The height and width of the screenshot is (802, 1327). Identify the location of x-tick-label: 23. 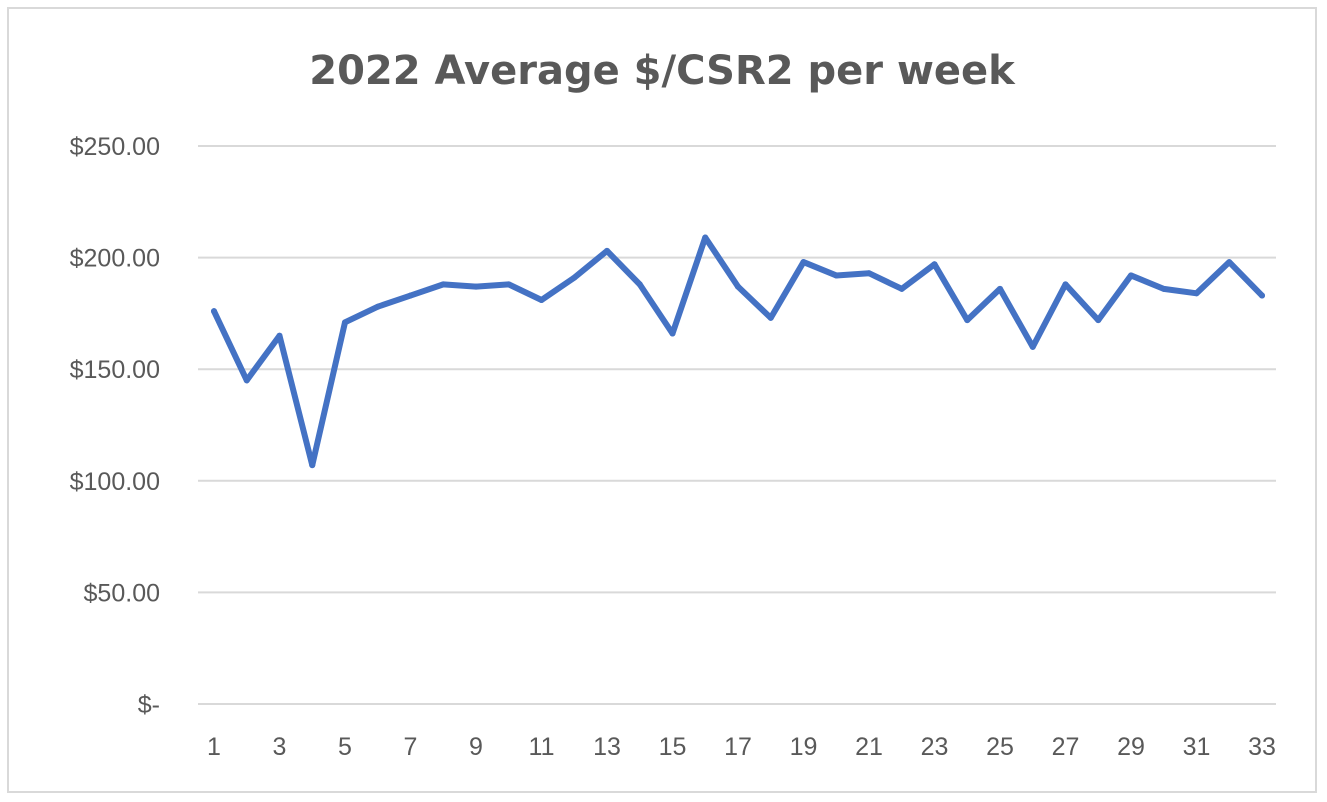
(935, 747).